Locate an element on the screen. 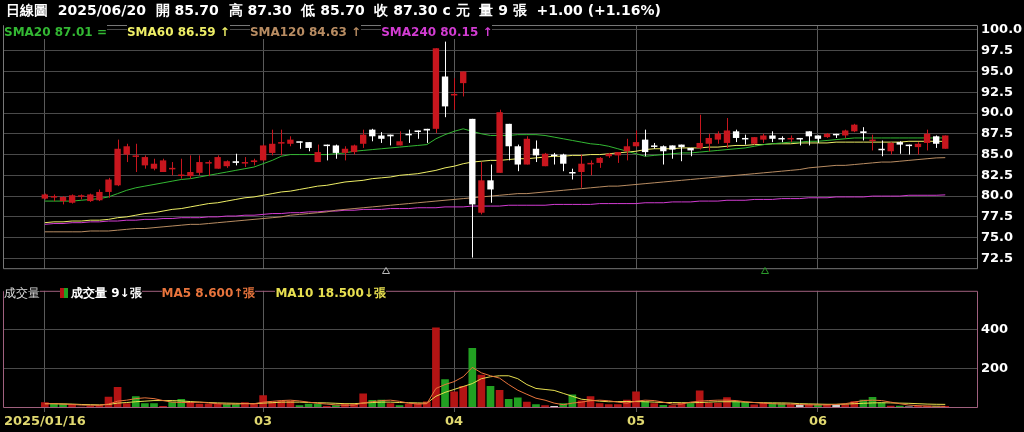  y-tick-label: 85.0 is located at coordinates (997, 153).